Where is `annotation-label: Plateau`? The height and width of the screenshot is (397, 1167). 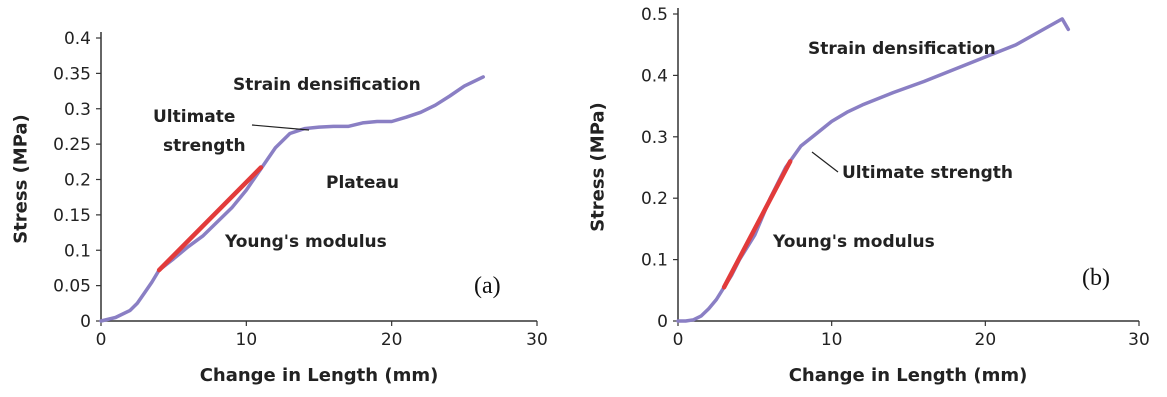
annotation-label: Plateau is located at coordinates (362, 183).